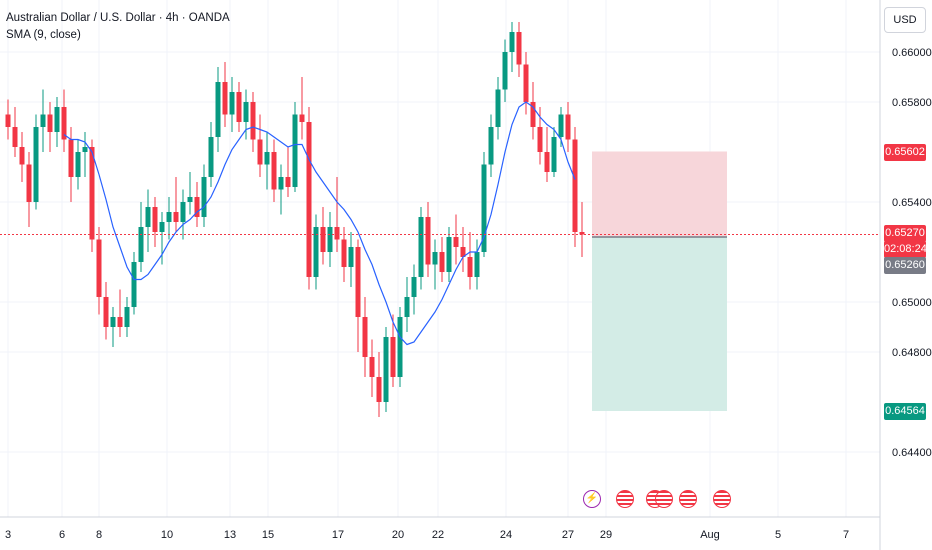 Image resolution: width=932 pixels, height=550 pixels. What do you see at coordinates (905, 20) in the screenshot?
I see `currency-button: USD` at bounding box center [905, 20].